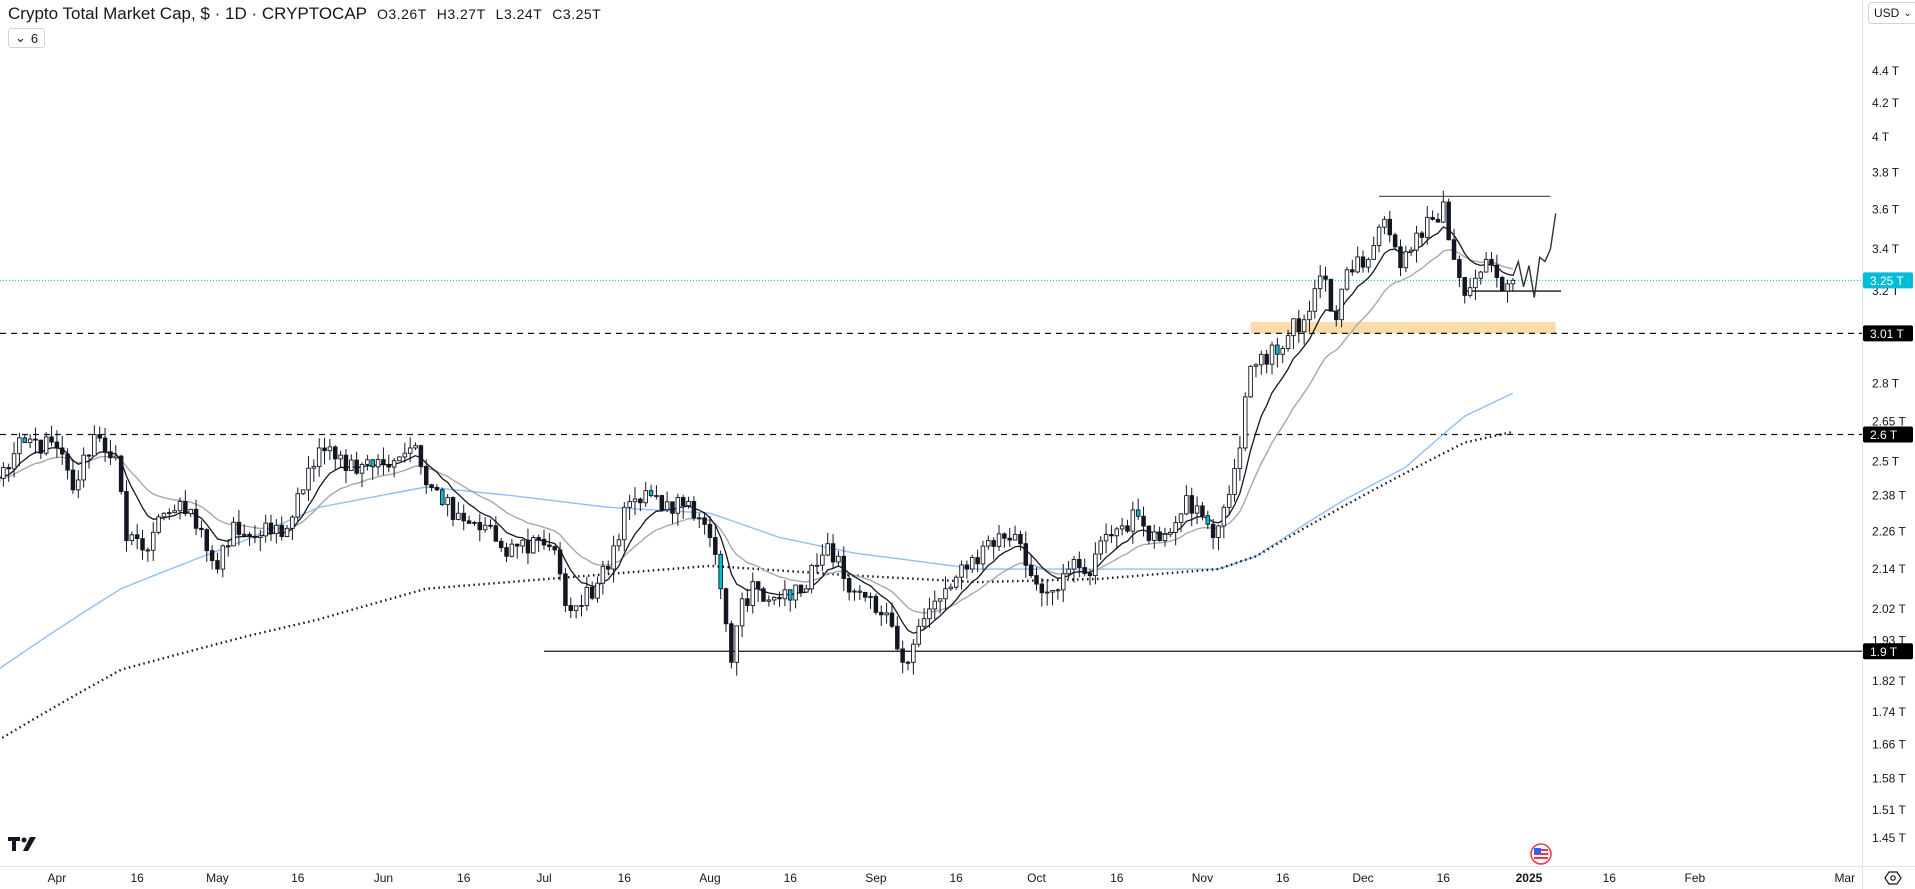 This screenshot has width=1915, height=889. What do you see at coordinates (1202, 878) in the screenshot?
I see `time-tick-label: Nov` at bounding box center [1202, 878].